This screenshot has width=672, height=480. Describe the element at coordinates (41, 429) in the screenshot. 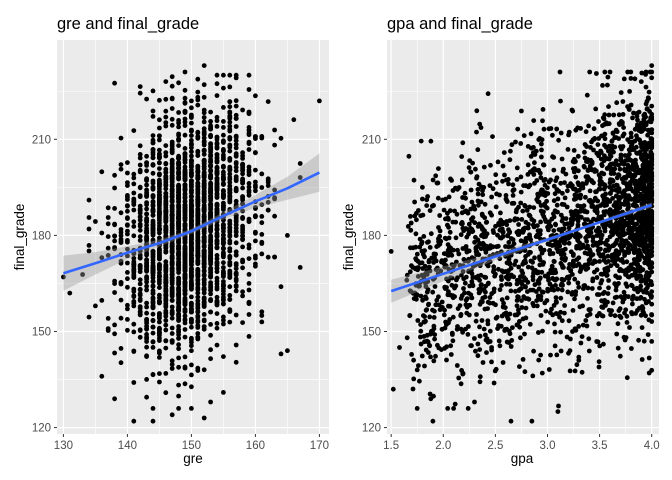

I see `y-tick-label: 120` at that location.